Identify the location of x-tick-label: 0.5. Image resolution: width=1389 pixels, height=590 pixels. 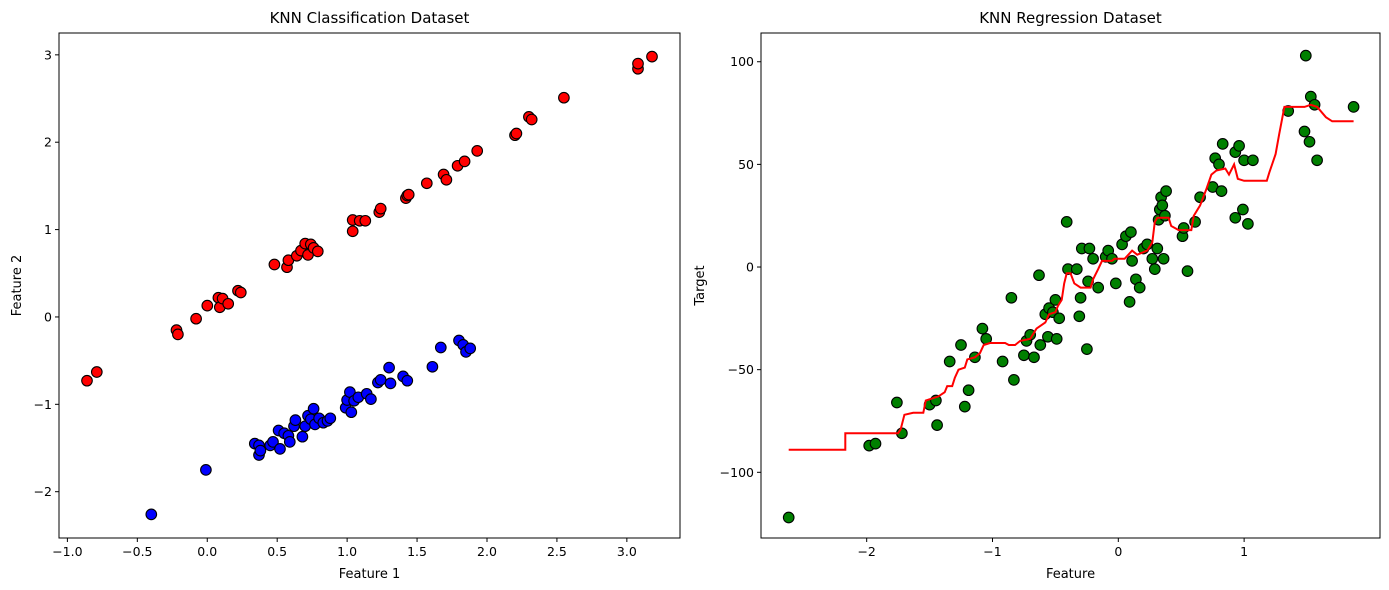
(277, 551).